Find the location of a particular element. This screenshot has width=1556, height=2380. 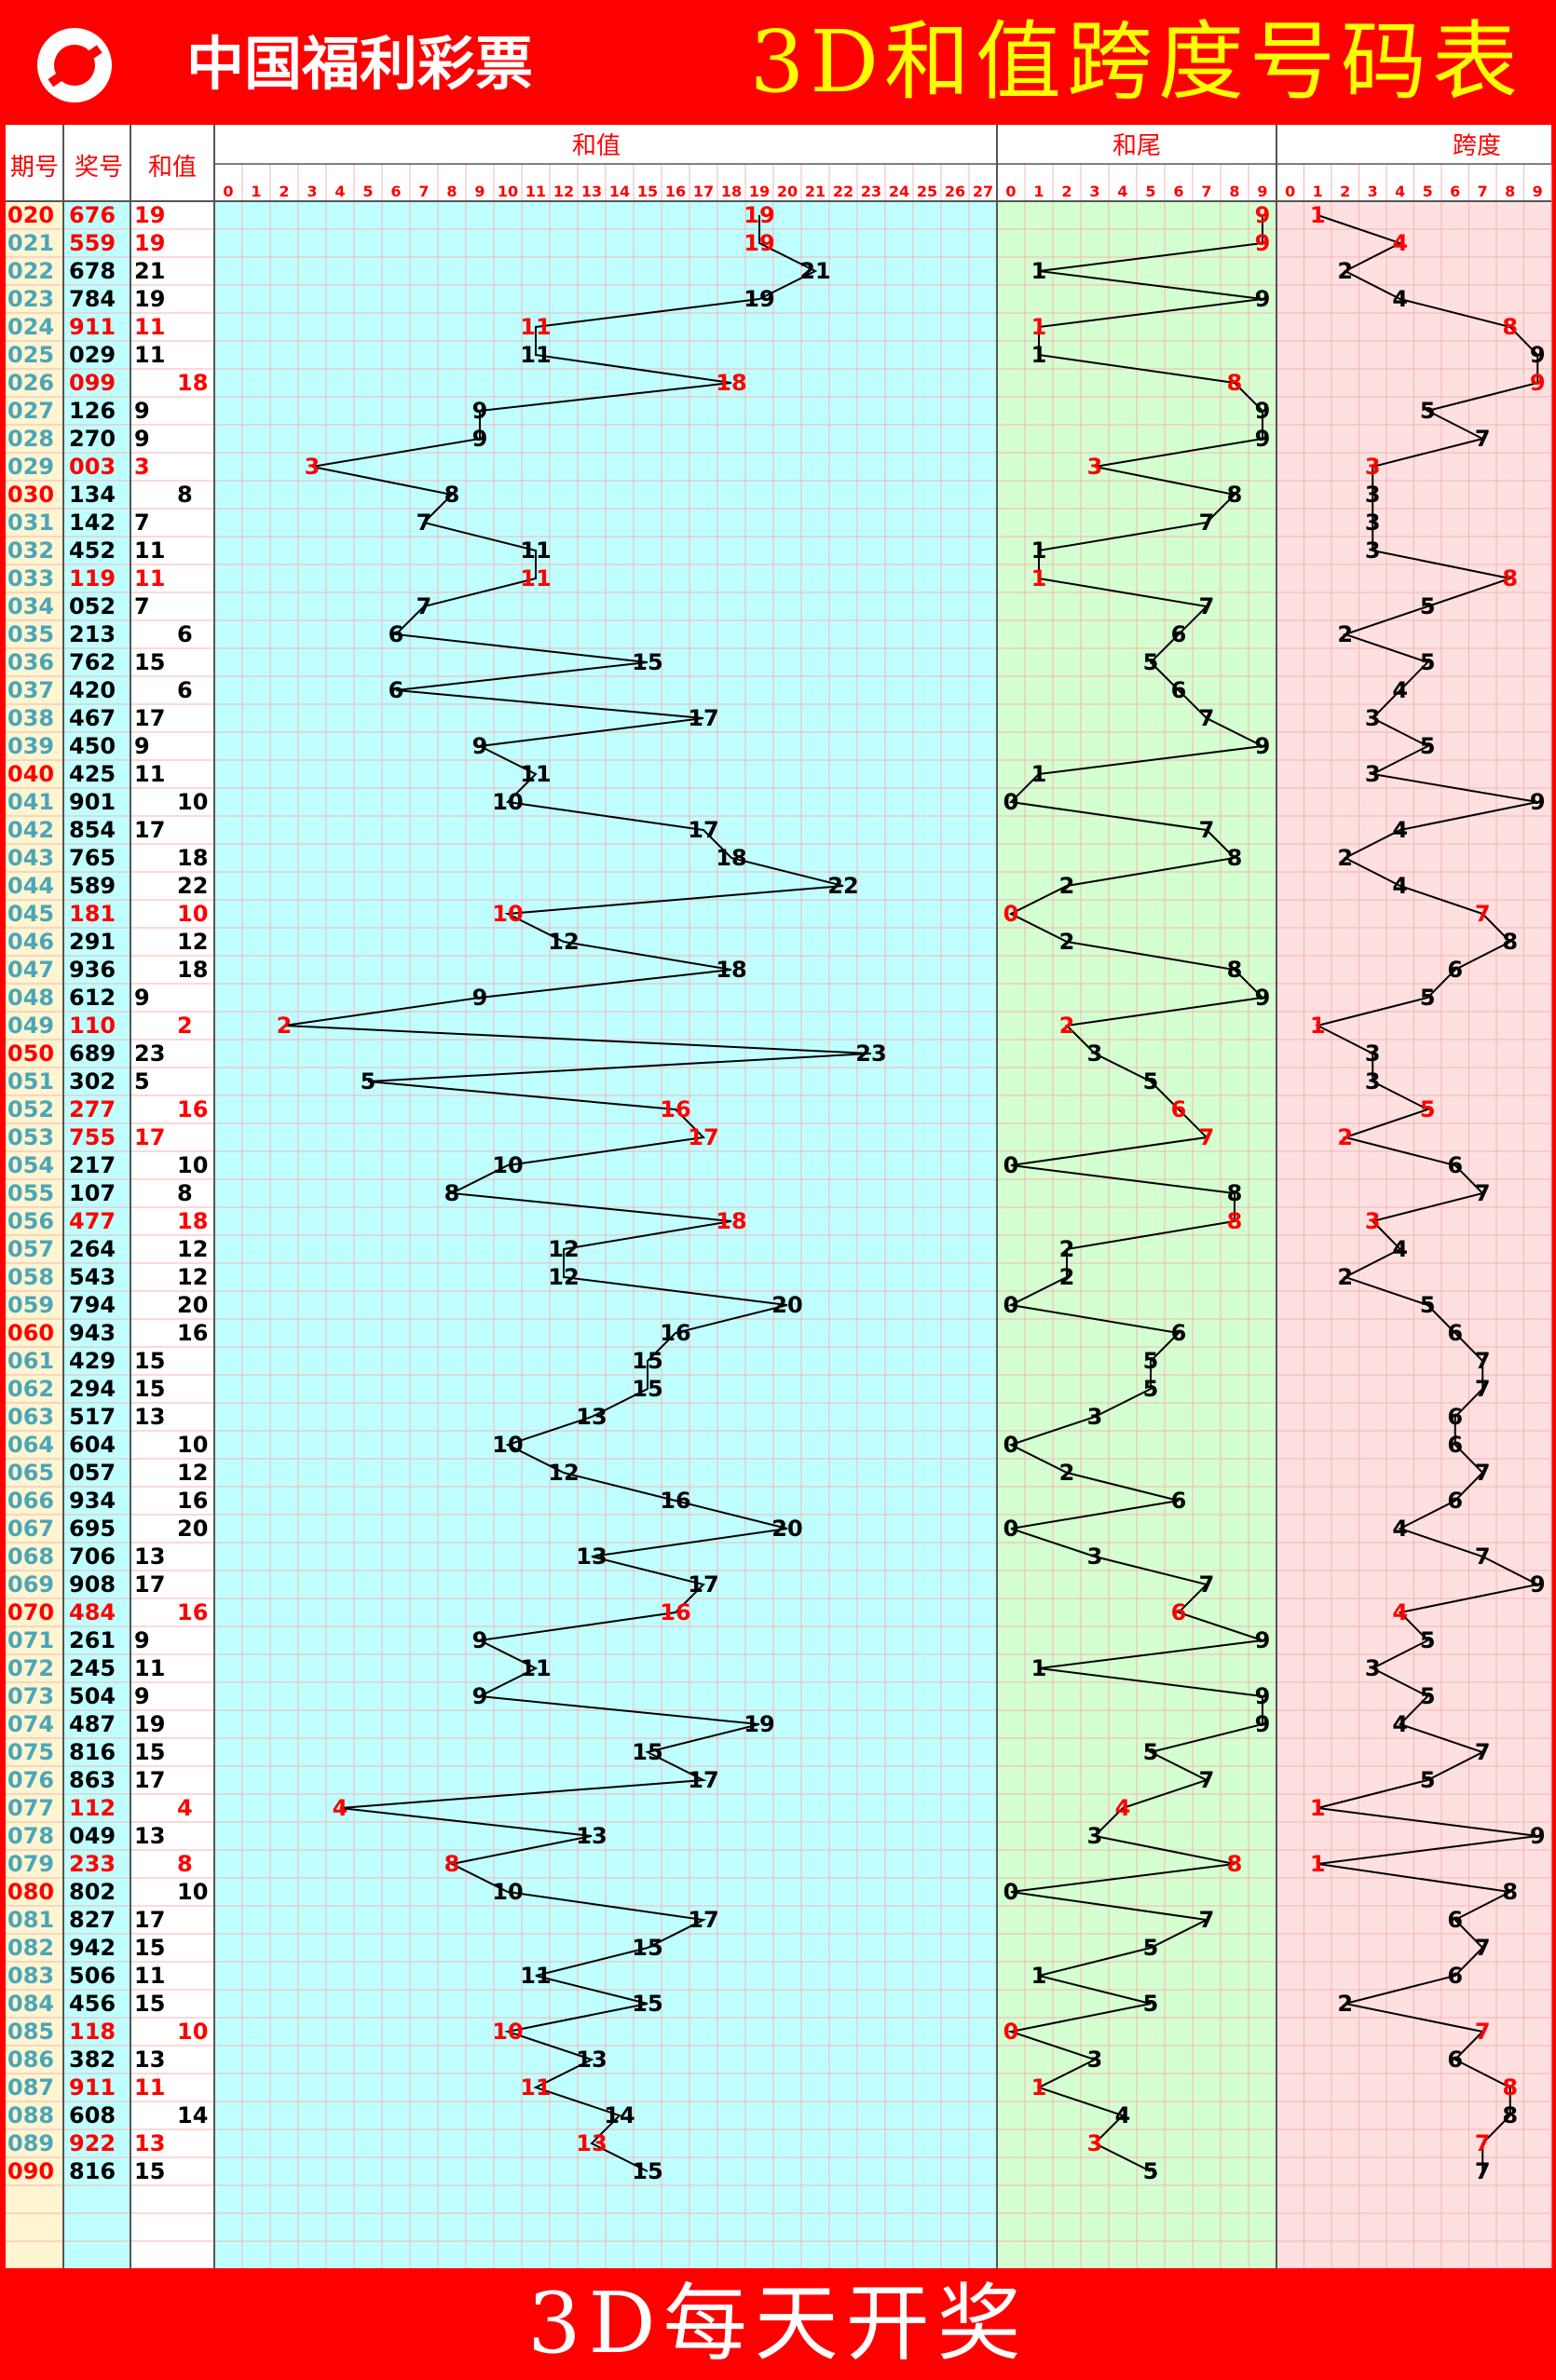

number-cell: 052 is located at coordinates (92, 606).